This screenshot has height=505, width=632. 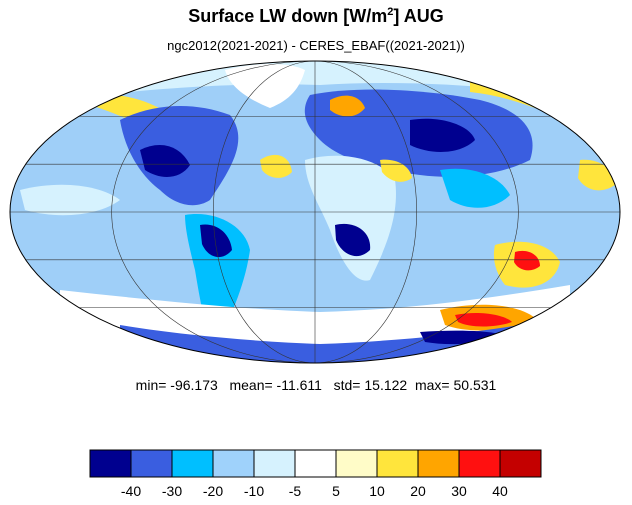 I want to click on pacific-west-positive, so click(x=596, y=175).